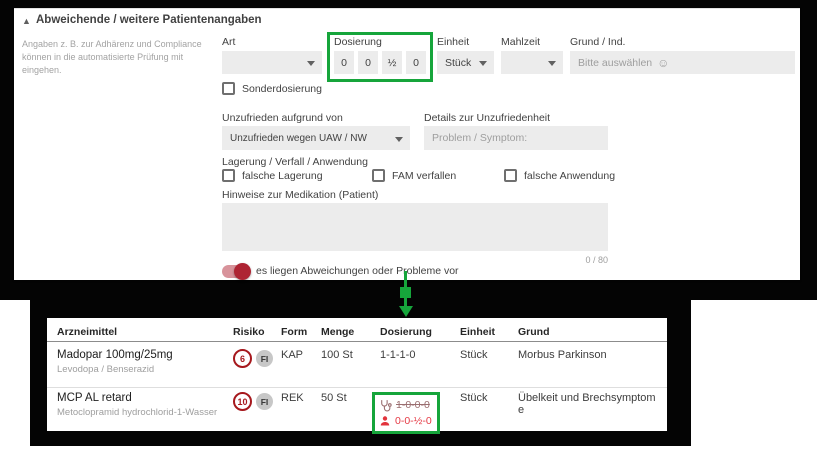 This screenshot has width=817, height=453. I want to click on col-header-form: Form, so click(294, 331).